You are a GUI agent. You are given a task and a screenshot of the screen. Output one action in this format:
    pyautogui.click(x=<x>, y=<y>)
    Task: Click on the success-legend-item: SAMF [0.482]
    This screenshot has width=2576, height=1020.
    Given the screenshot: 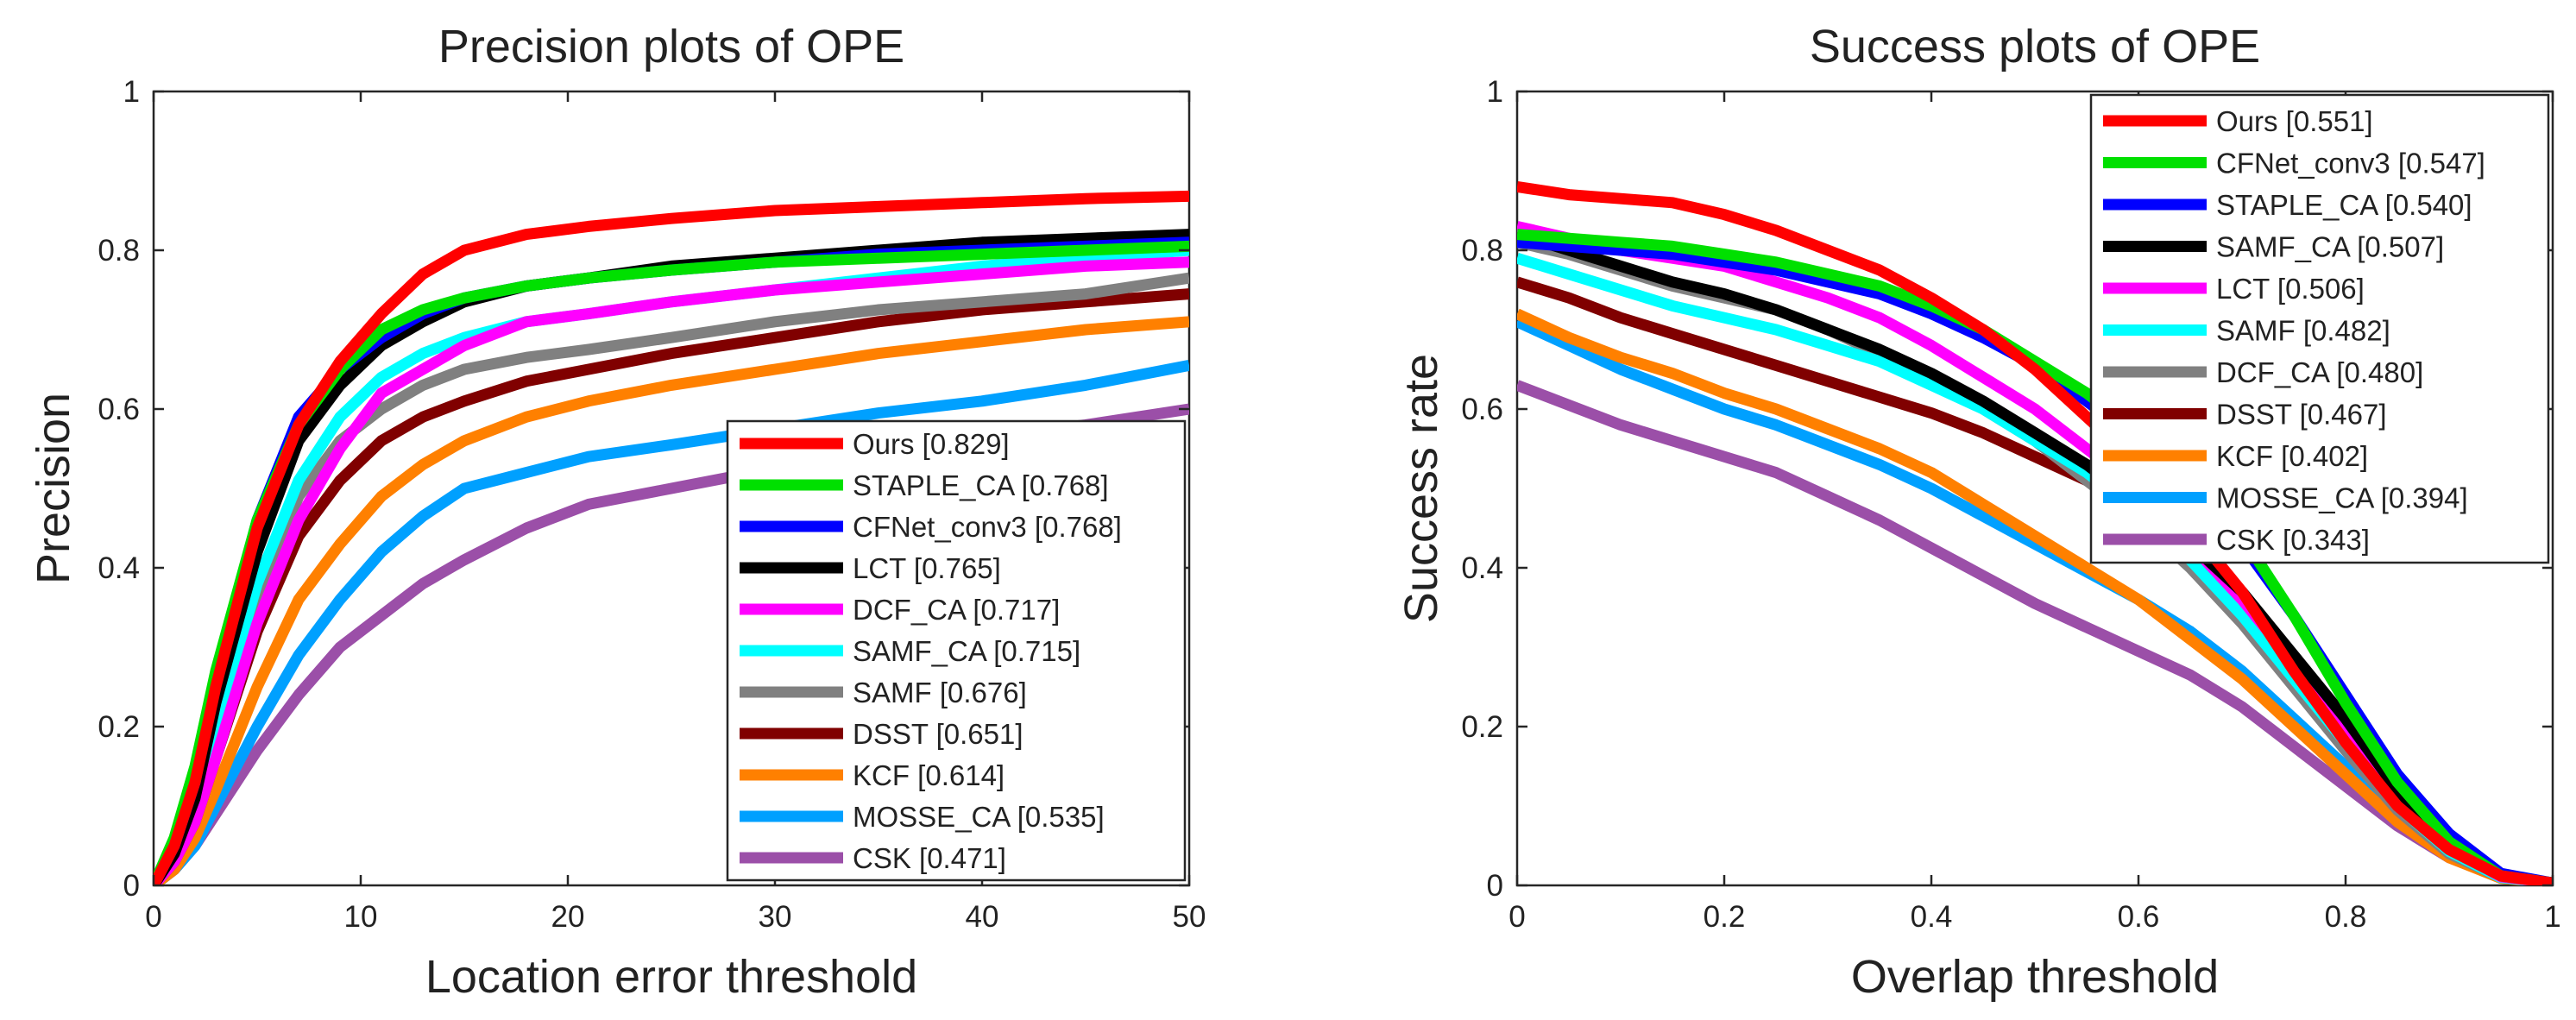 What is the action you would take?
    pyautogui.click(x=2246, y=331)
    